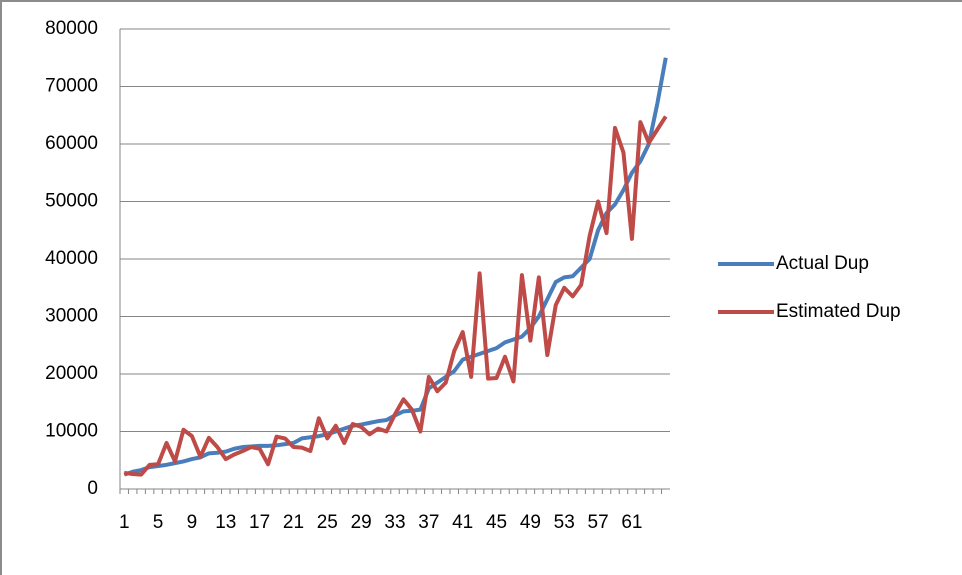 This screenshot has width=962, height=575. I want to click on y-tick-label: 40000, so click(71, 258).